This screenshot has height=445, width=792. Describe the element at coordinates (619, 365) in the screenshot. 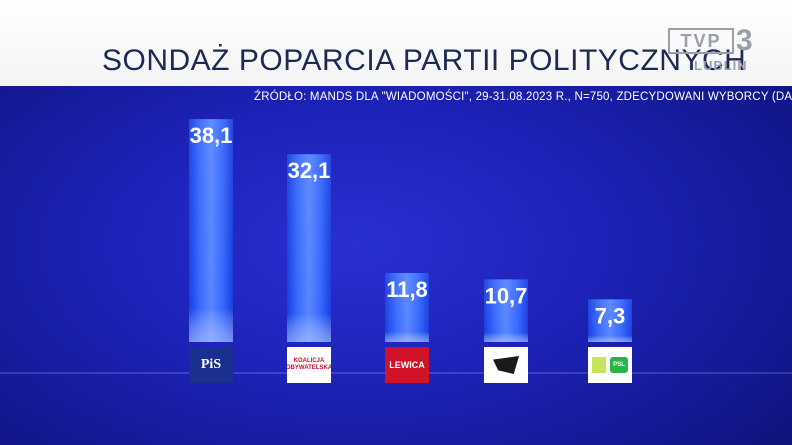

I see `psl-logo-text: PSL` at that location.